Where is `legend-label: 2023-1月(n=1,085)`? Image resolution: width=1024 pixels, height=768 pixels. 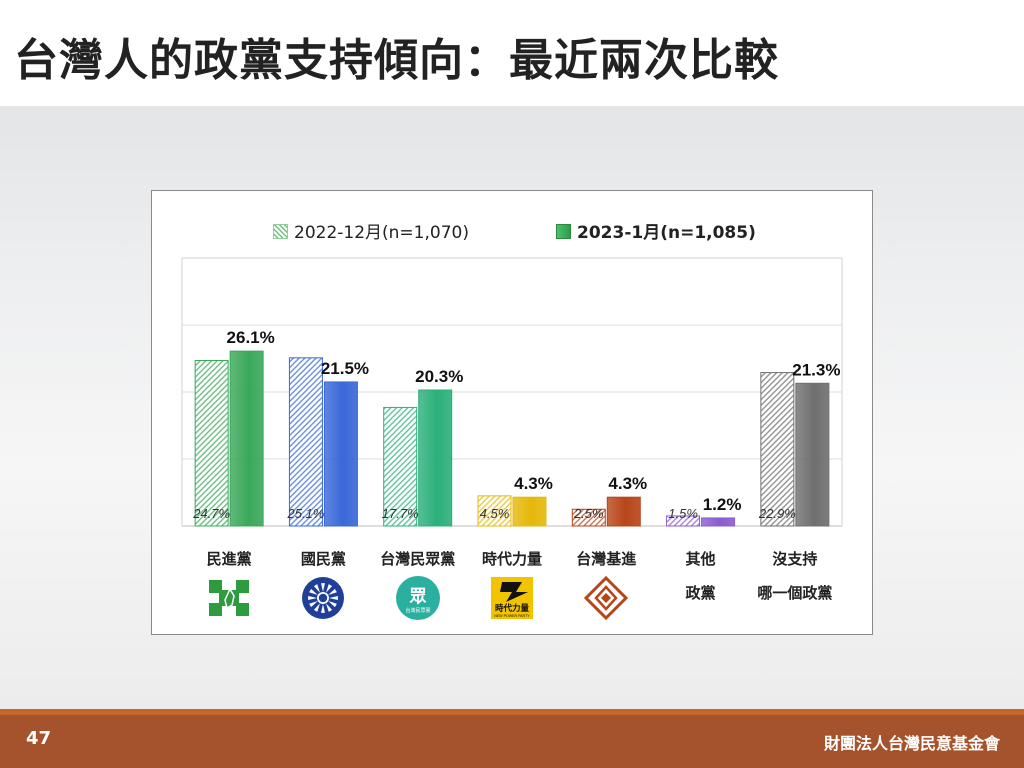
legend-label: 2023-1月(n=1,085) is located at coordinates (666, 233).